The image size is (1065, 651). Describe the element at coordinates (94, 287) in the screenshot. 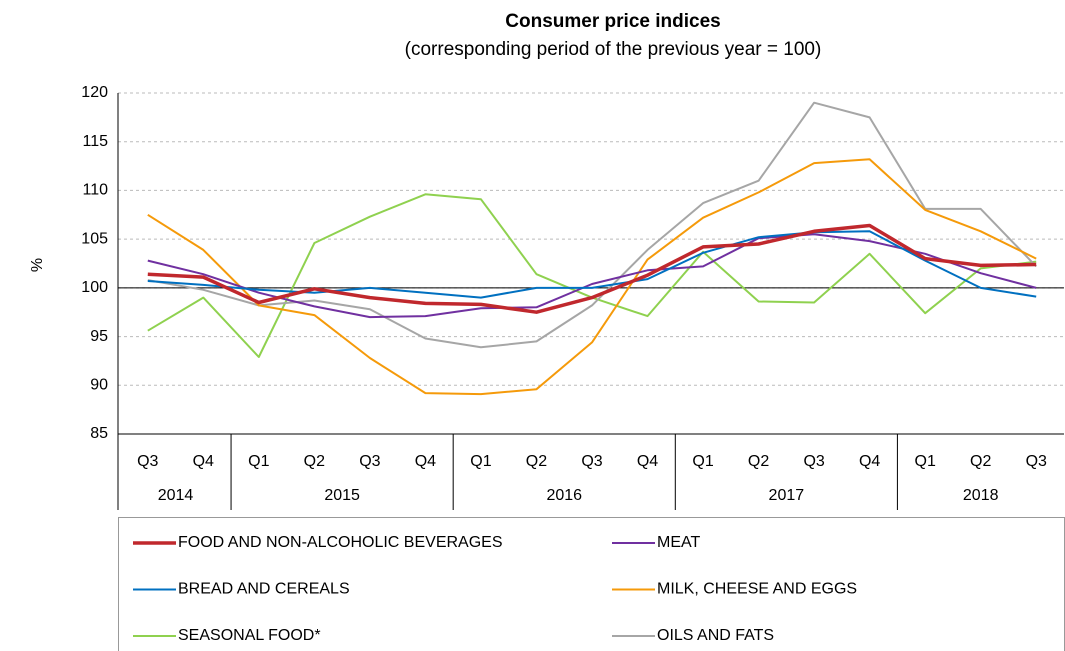

I see `y-tick-label: 100` at that location.